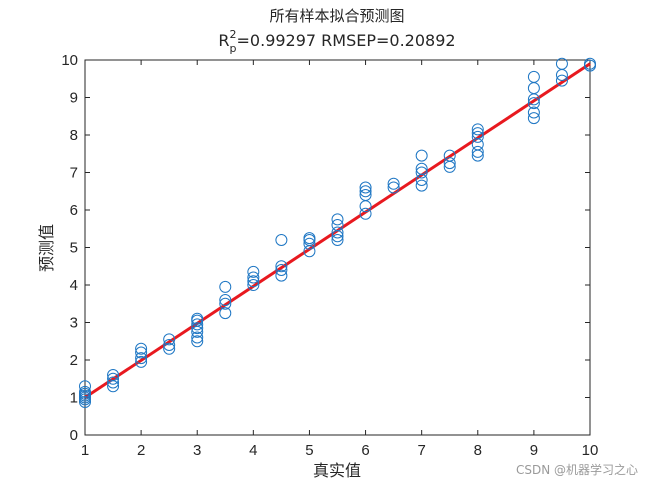  Describe the element at coordinates (336, 16) in the screenshot. I see `chart-title: 所有样本拟合预测图` at that location.